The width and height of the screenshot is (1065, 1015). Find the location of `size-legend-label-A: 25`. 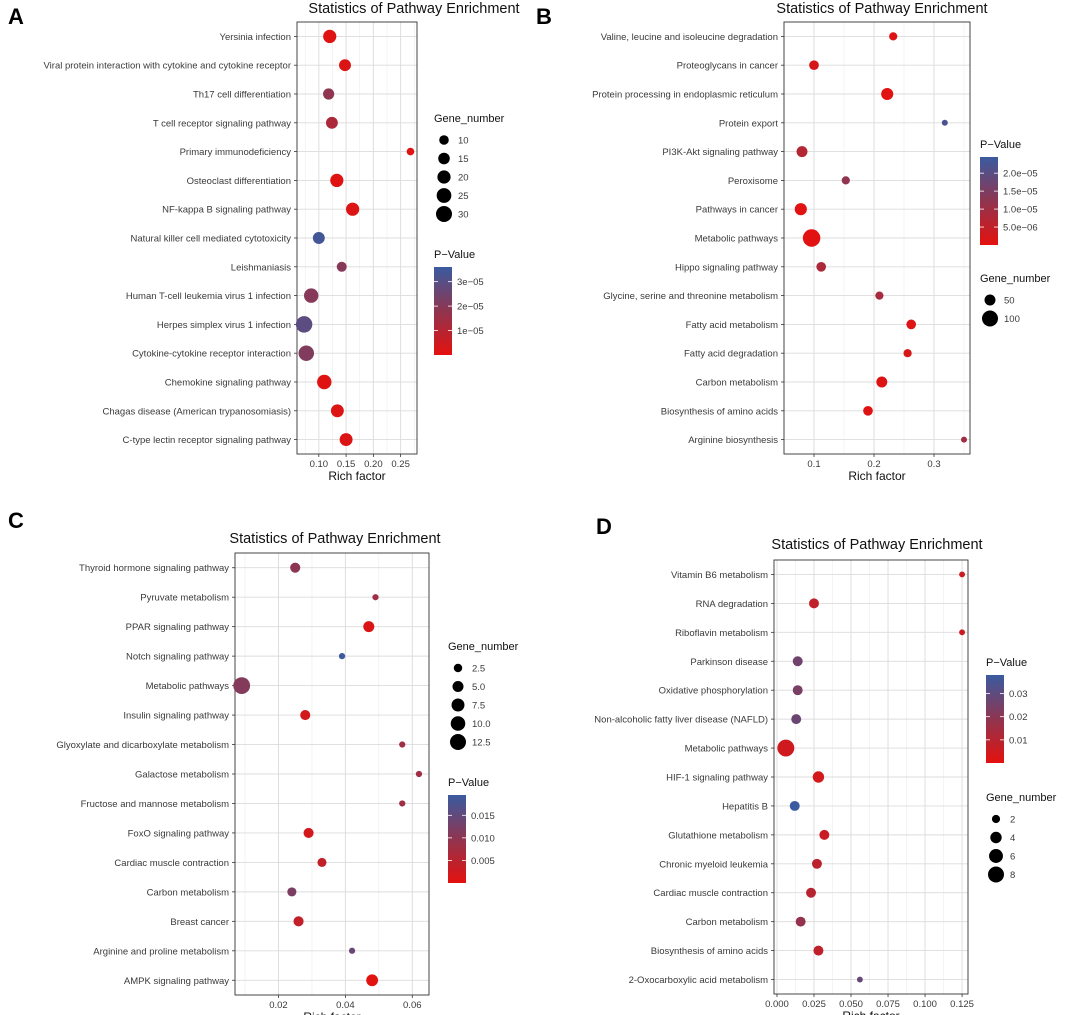

size-legend-label-A: 25 is located at coordinates (463, 196).